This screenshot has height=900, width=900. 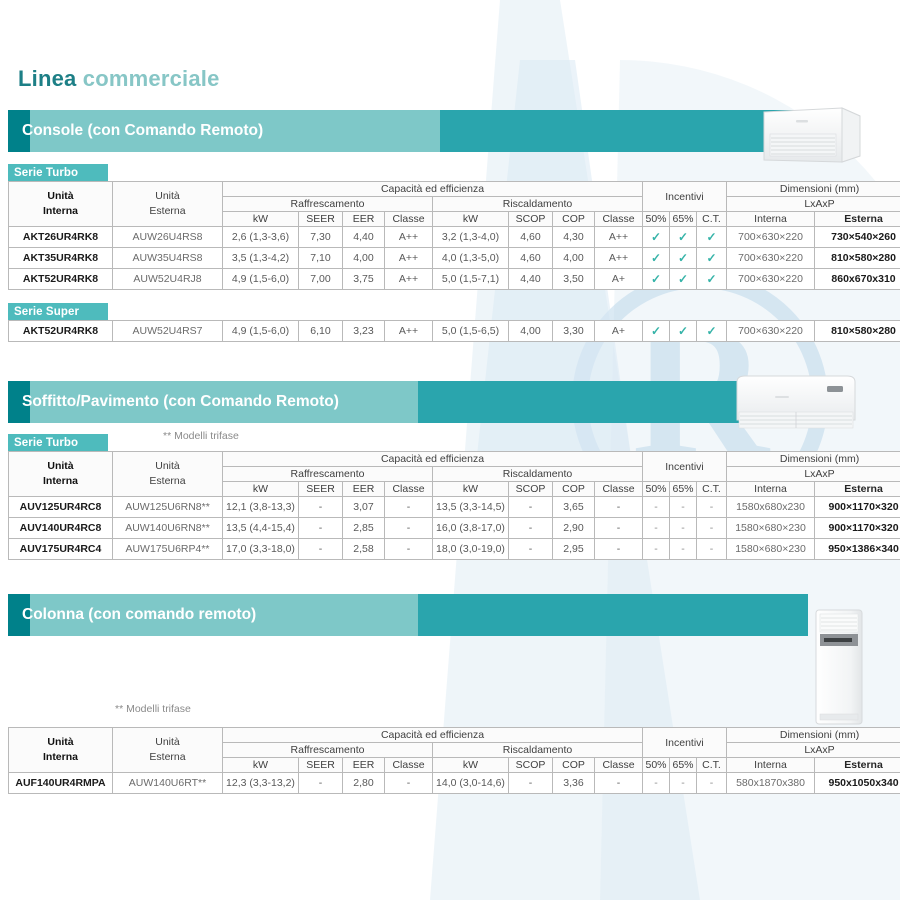 I want to click on product-image-colonna, so click(x=839, y=667).